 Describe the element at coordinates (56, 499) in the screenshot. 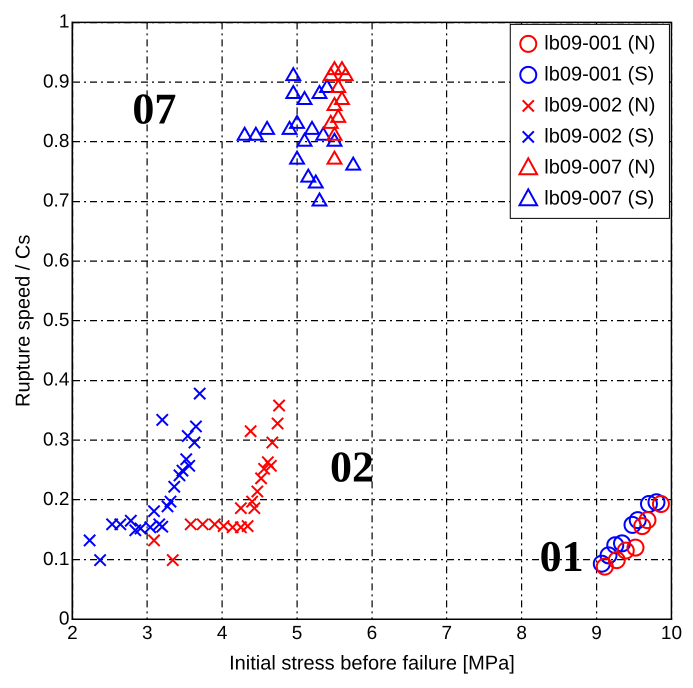

I see `y-tick-label: 0.2` at that location.